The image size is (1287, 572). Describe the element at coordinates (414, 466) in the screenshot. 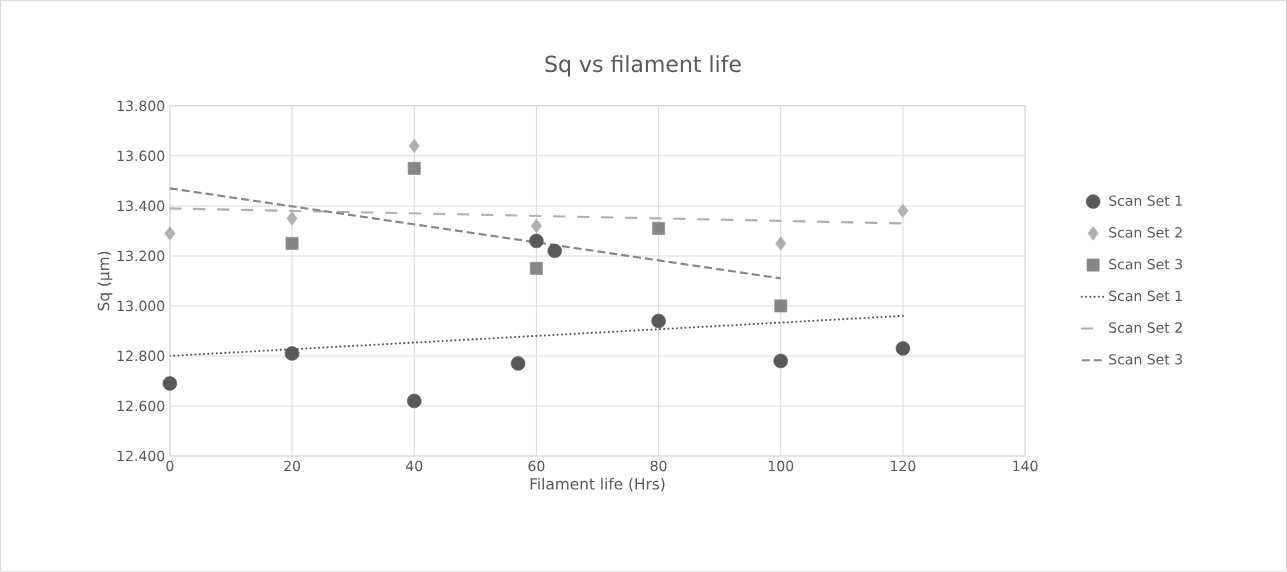

I see `x-tick-label: 40` at that location.